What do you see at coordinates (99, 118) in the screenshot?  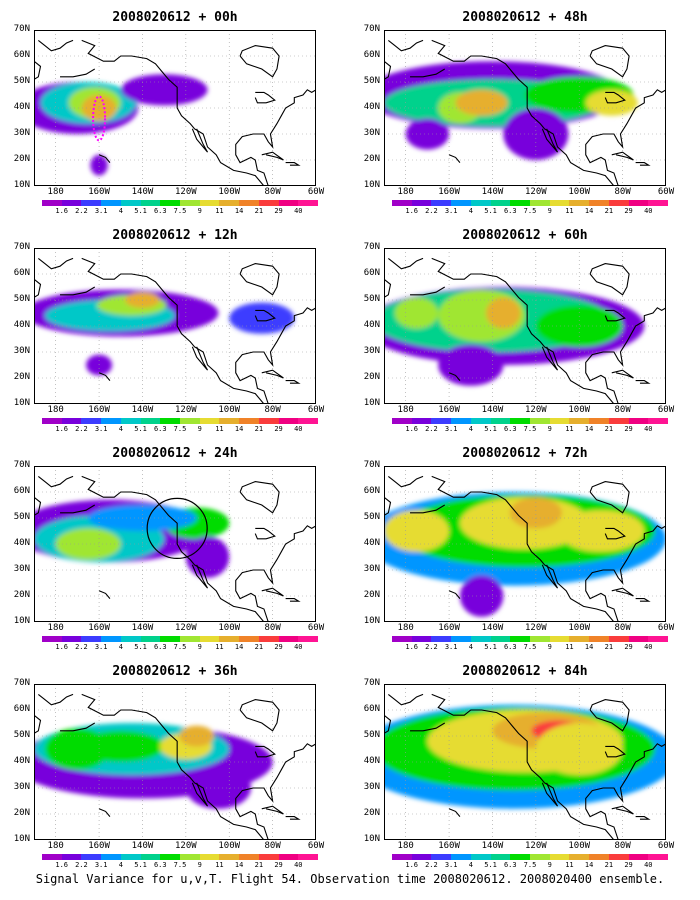 I see `flight-track` at bounding box center [99, 118].